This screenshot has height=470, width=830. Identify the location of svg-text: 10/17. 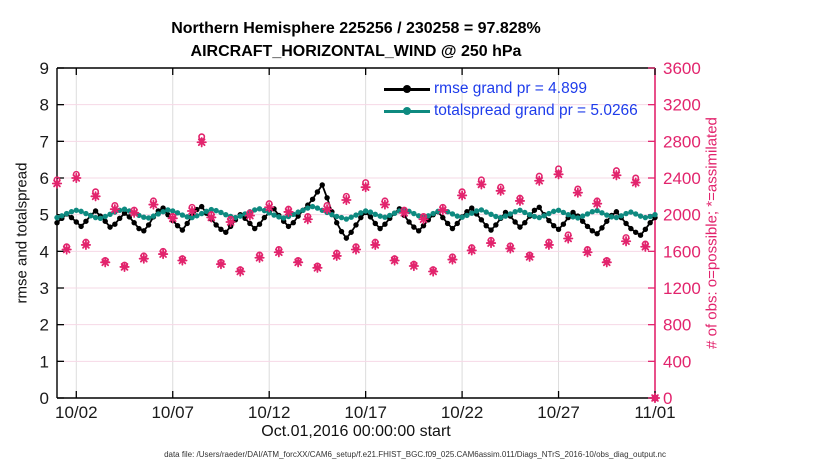
(365, 412).